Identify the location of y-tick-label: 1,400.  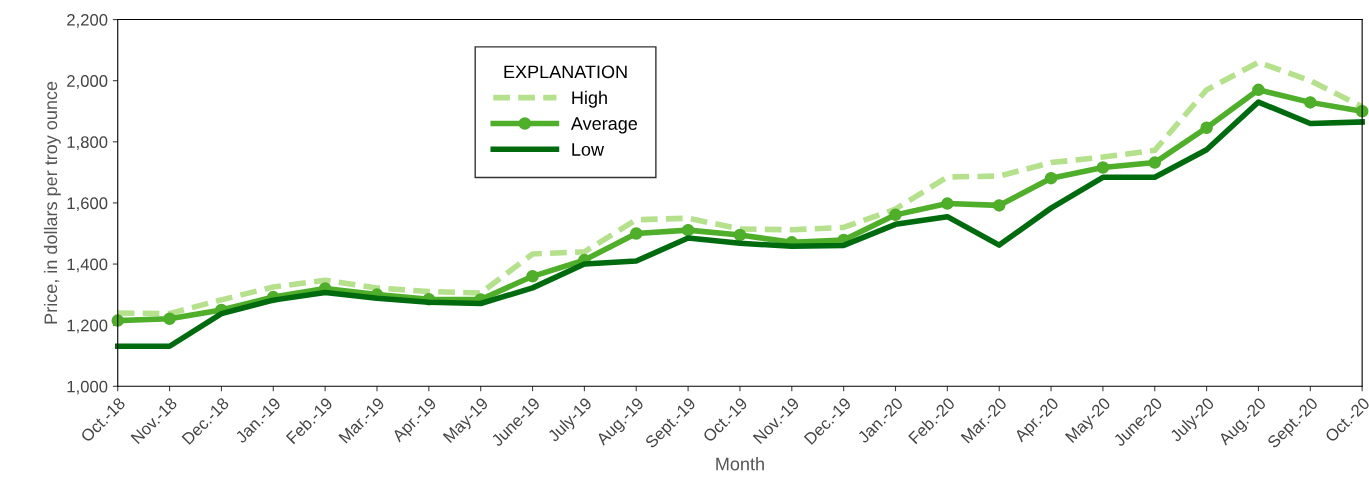
(87, 265).